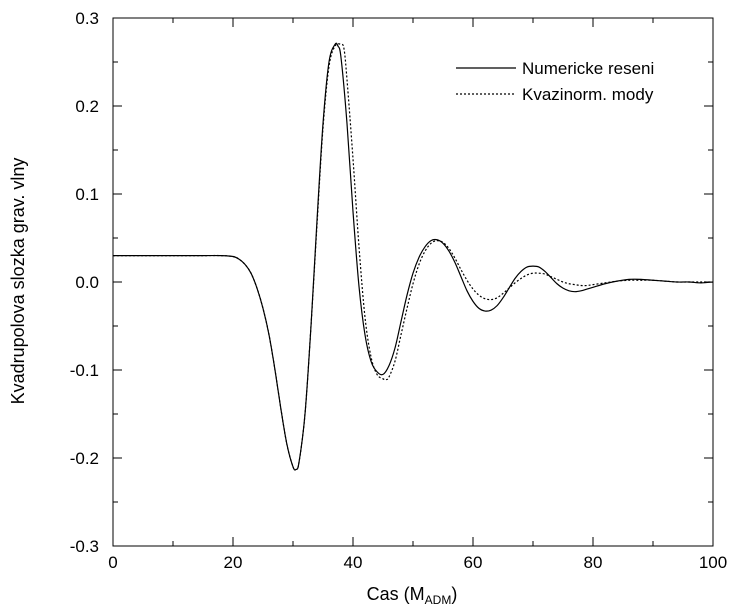  What do you see at coordinates (87, 18) in the screenshot?
I see `y-tick-label: 0.3` at bounding box center [87, 18].